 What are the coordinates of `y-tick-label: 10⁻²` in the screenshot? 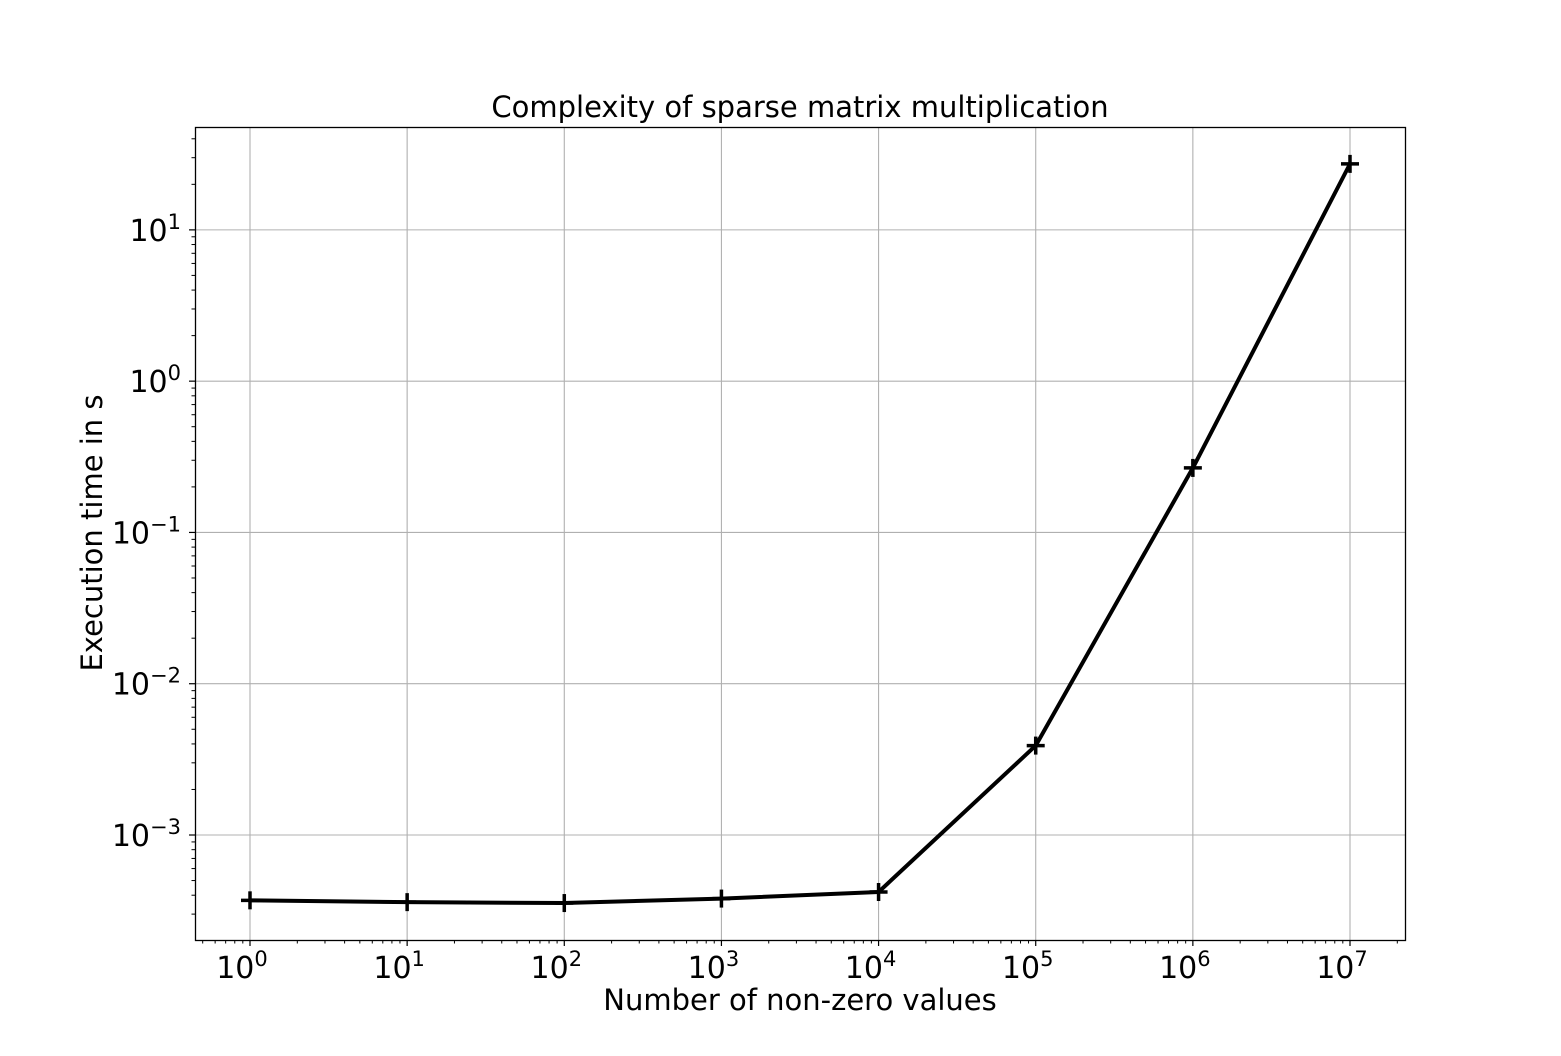 It's located at (146, 683).